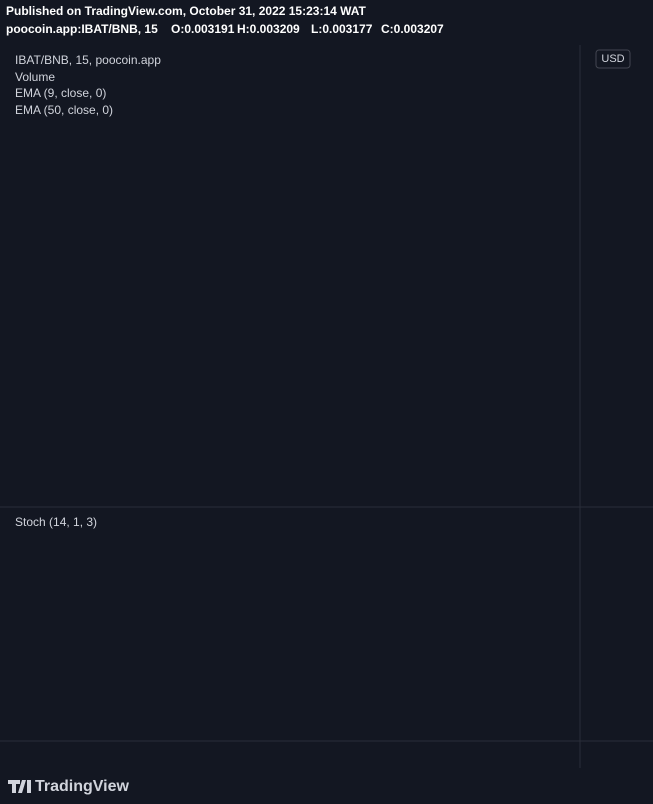 Image resolution: width=653 pixels, height=804 pixels. Describe the element at coordinates (88, 60) in the screenshot. I see `legend-title: IBAT/BNB, 15, poocoin.app` at that location.